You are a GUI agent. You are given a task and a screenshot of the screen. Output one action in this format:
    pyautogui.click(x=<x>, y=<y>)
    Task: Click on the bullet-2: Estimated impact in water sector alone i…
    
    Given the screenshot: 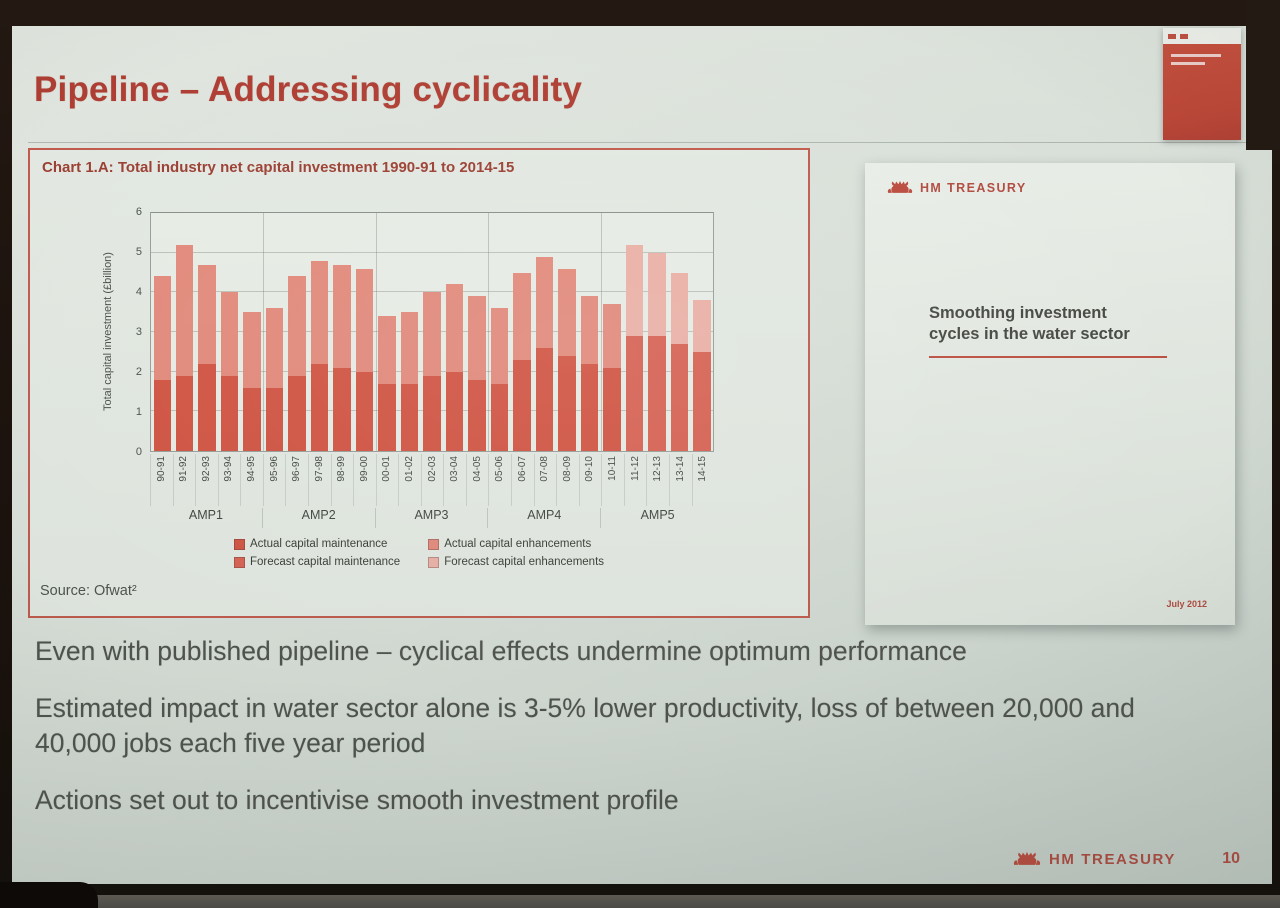 What is the action you would take?
    pyautogui.click(x=585, y=725)
    